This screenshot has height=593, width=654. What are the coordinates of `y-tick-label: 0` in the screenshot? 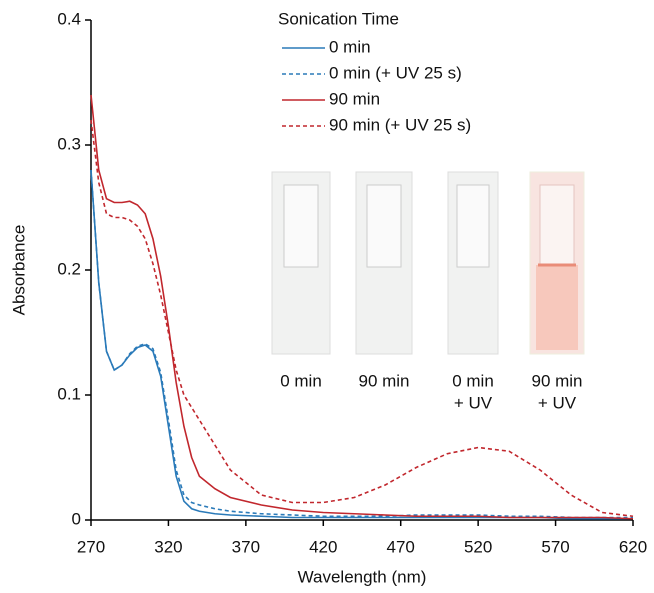 It's located at (76, 518).